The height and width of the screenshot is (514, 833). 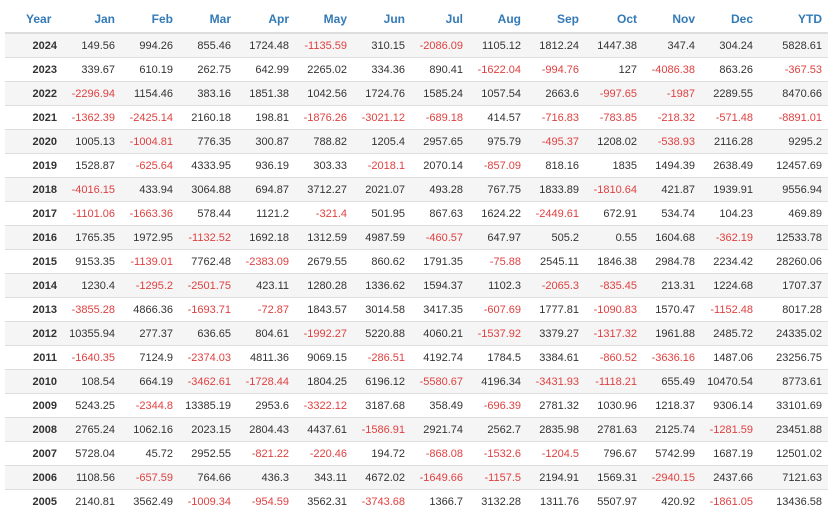 I want to click on year-cell: 2011, so click(x=34, y=357).